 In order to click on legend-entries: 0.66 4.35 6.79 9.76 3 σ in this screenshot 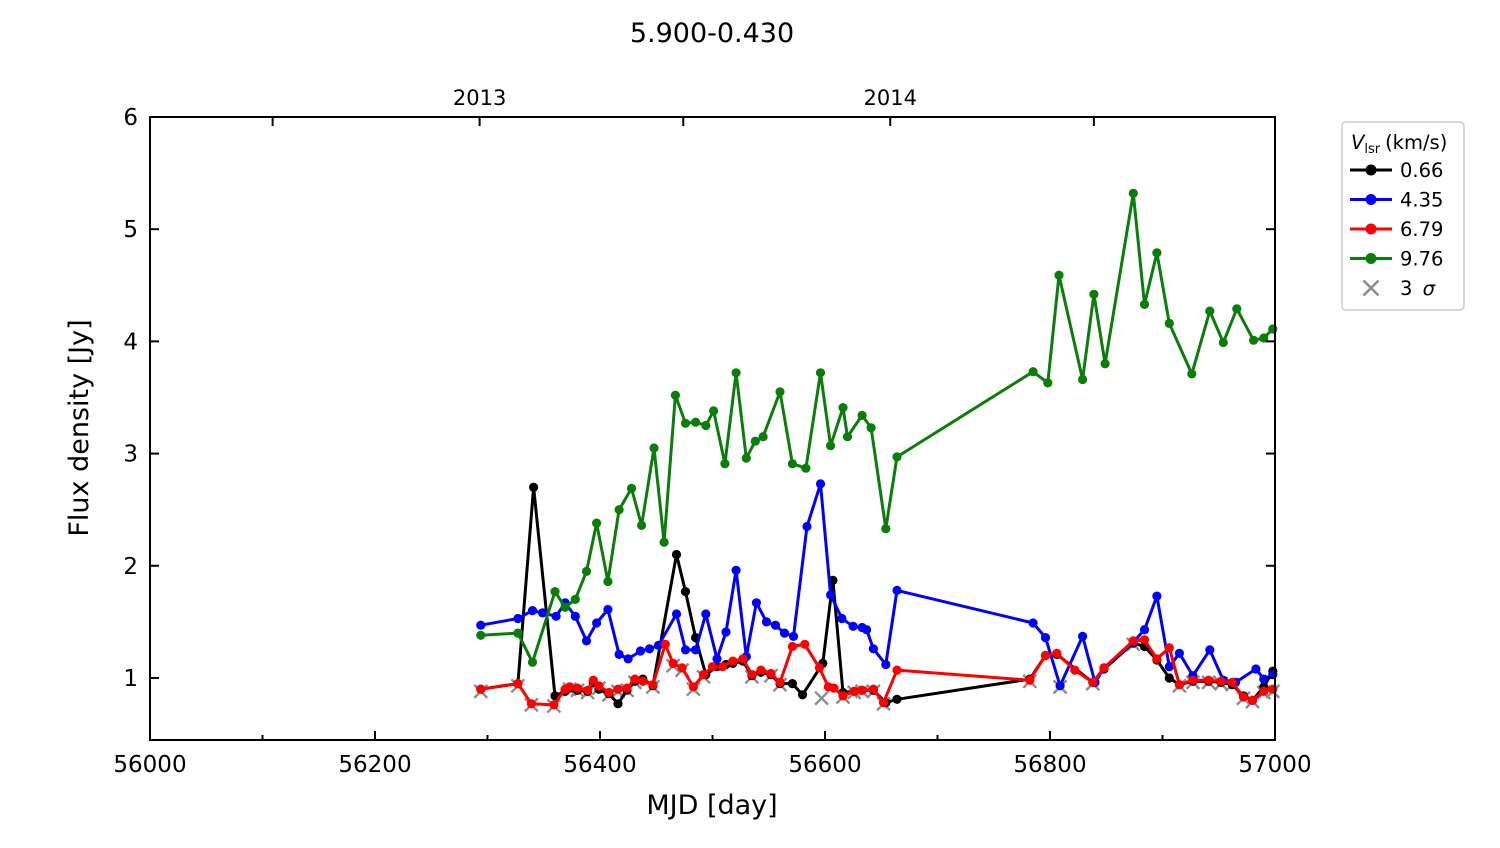, I will do `click(1396, 229)`.